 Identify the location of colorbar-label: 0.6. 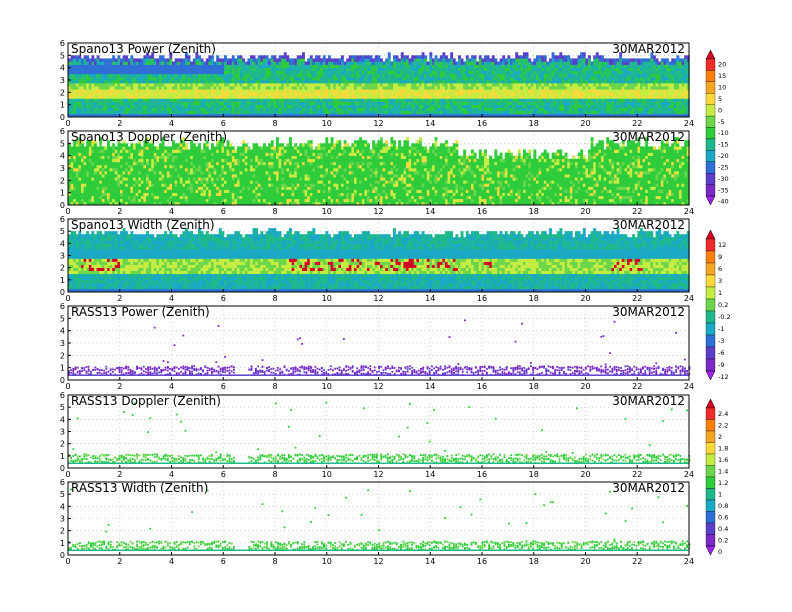
(723, 517).